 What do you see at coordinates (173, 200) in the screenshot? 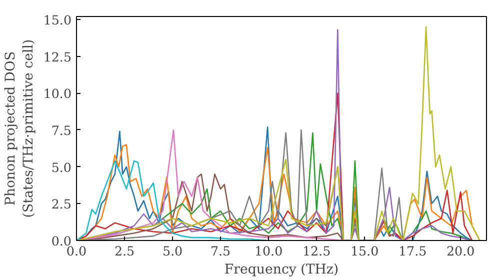
I see `line-series` at bounding box center [173, 200].